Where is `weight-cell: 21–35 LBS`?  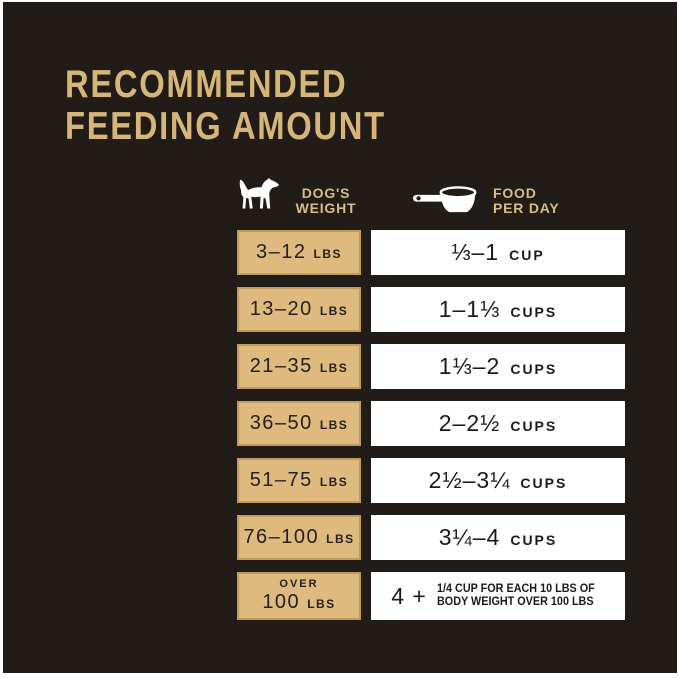 weight-cell: 21–35 LBS is located at coordinates (299, 366).